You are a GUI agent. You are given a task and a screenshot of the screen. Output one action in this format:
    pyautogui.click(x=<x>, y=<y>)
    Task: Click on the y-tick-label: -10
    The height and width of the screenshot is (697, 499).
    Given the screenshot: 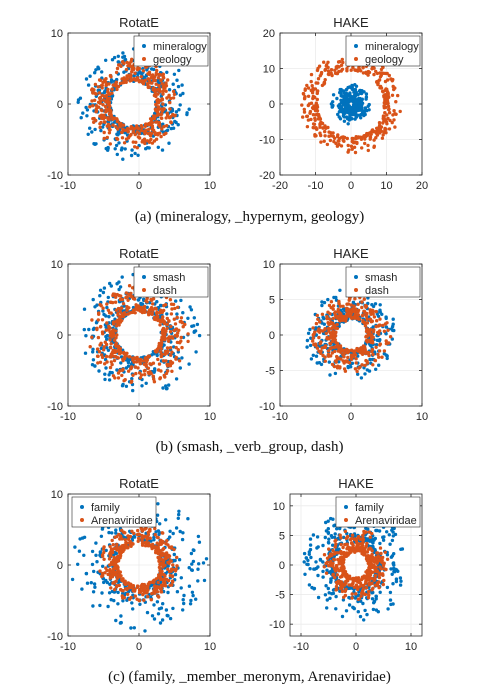 What is the action you would take?
    pyautogui.click(x=55, y=176)
    